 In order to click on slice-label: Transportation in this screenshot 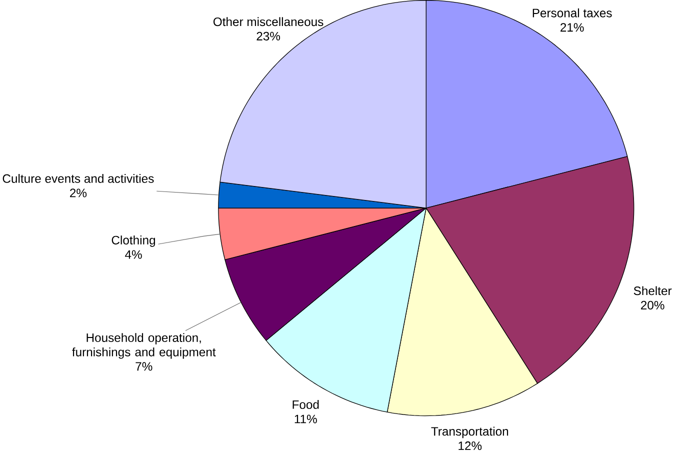, I will do `click(469, 432)`.